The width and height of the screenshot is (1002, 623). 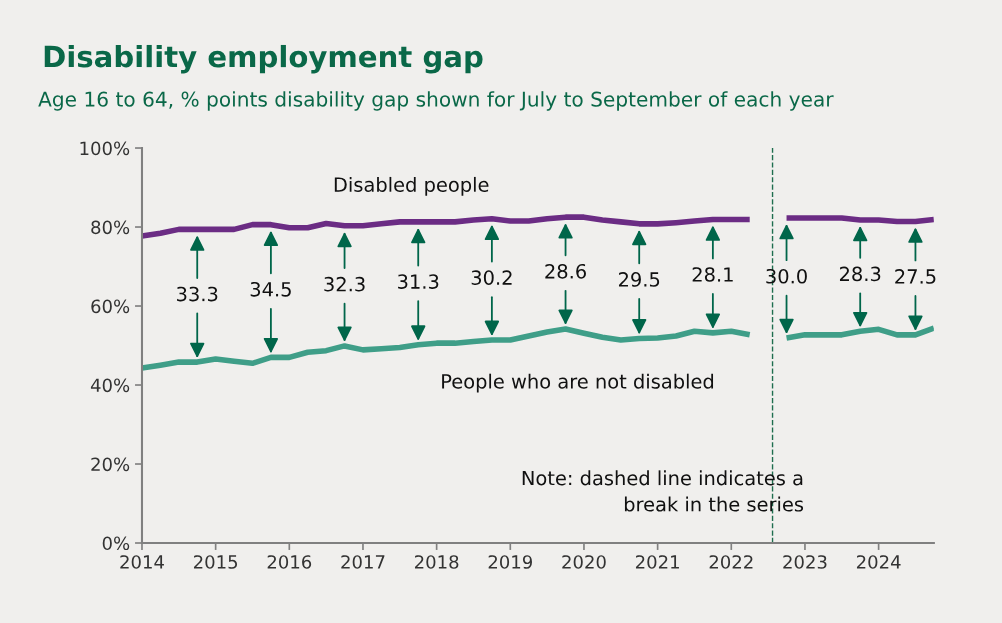 I want to click on chart-title: Disability employment gap, so click(x=263, y=59).